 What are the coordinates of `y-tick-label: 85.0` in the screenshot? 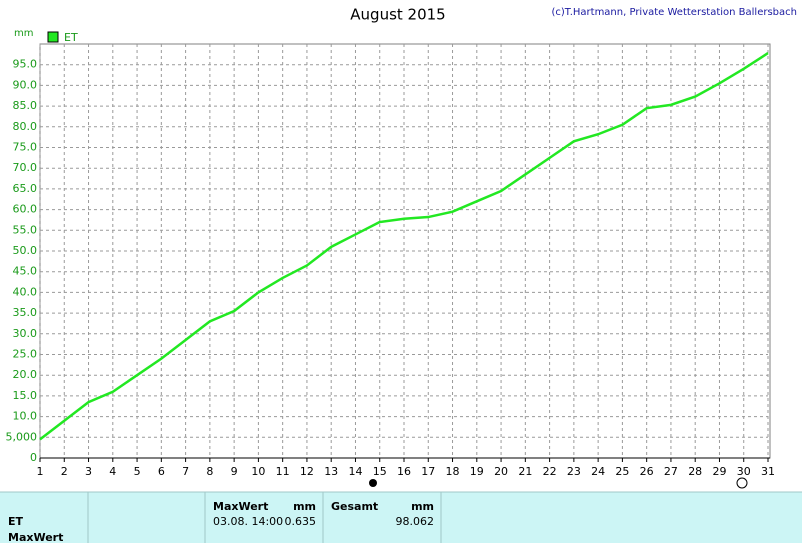 It's located at (25, 105).